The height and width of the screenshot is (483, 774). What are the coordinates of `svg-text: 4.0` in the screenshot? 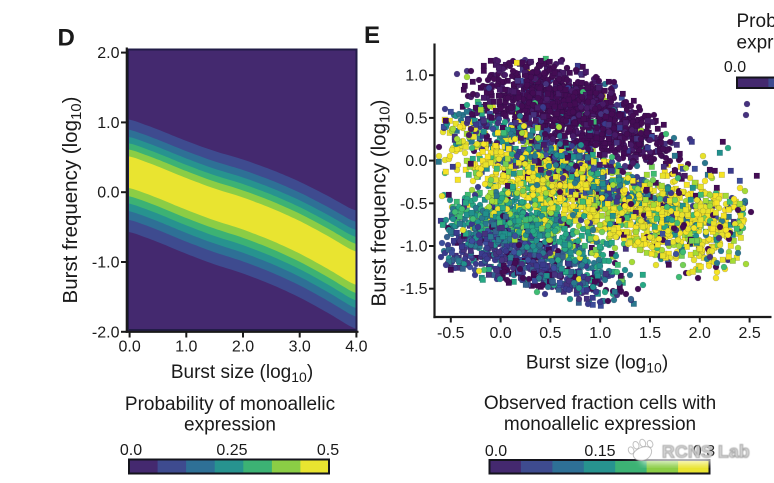 It's located at (356, 347).